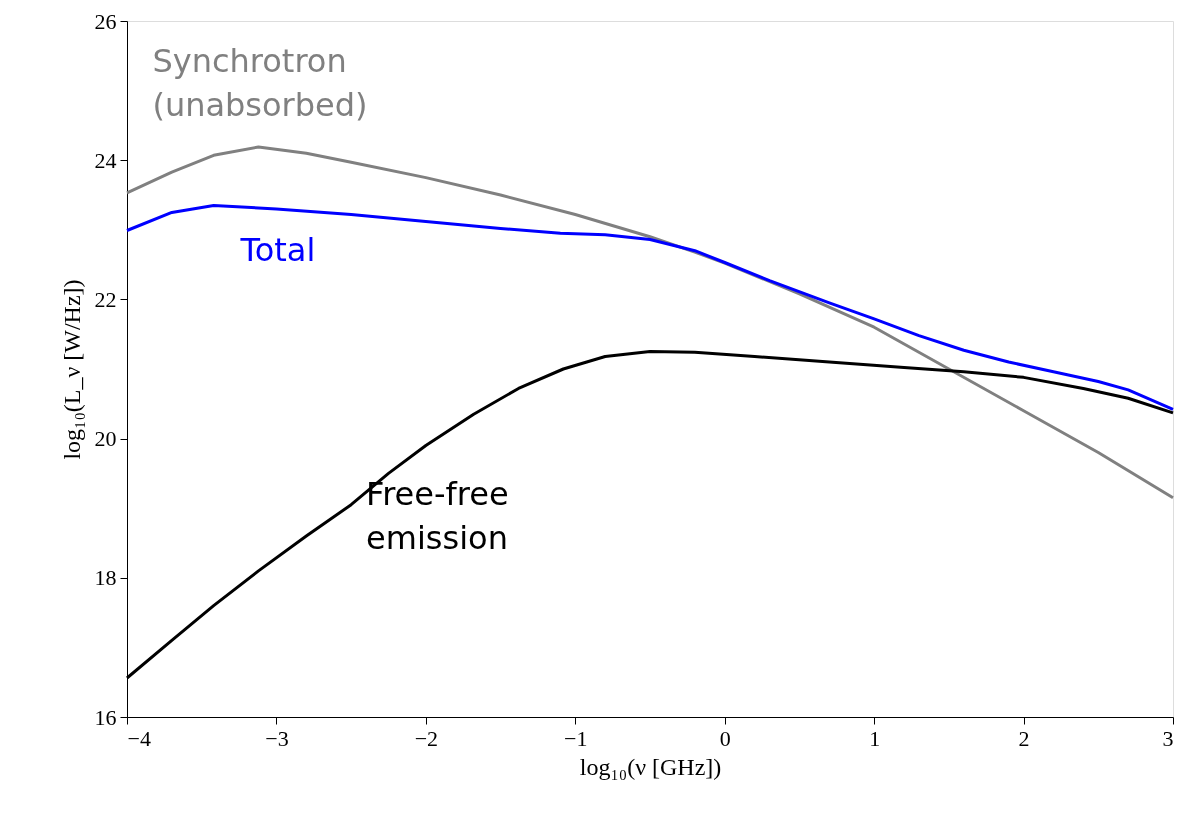  Describe the element at coordinates (576, 738) in the screenshot. I see `x-tick-label: −1` at that location.